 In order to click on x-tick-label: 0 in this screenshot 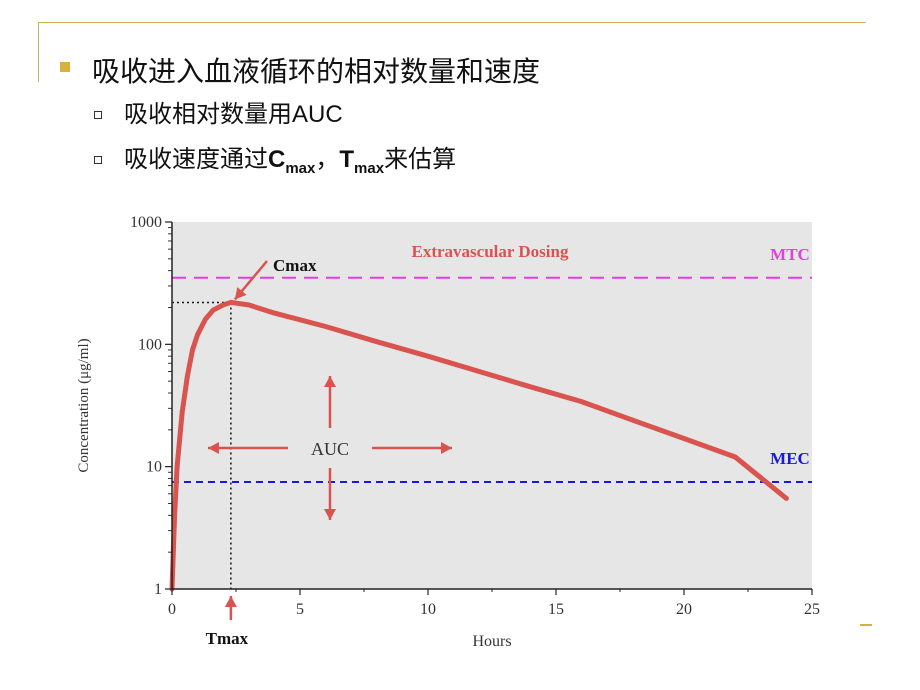, I will do `click(172, 609)`.